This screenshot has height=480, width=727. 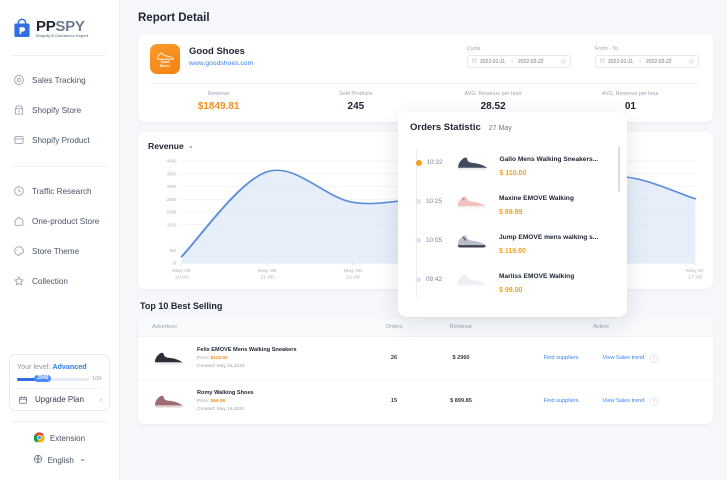 I want to click on orders-timeline, so click(x=416, y=223).